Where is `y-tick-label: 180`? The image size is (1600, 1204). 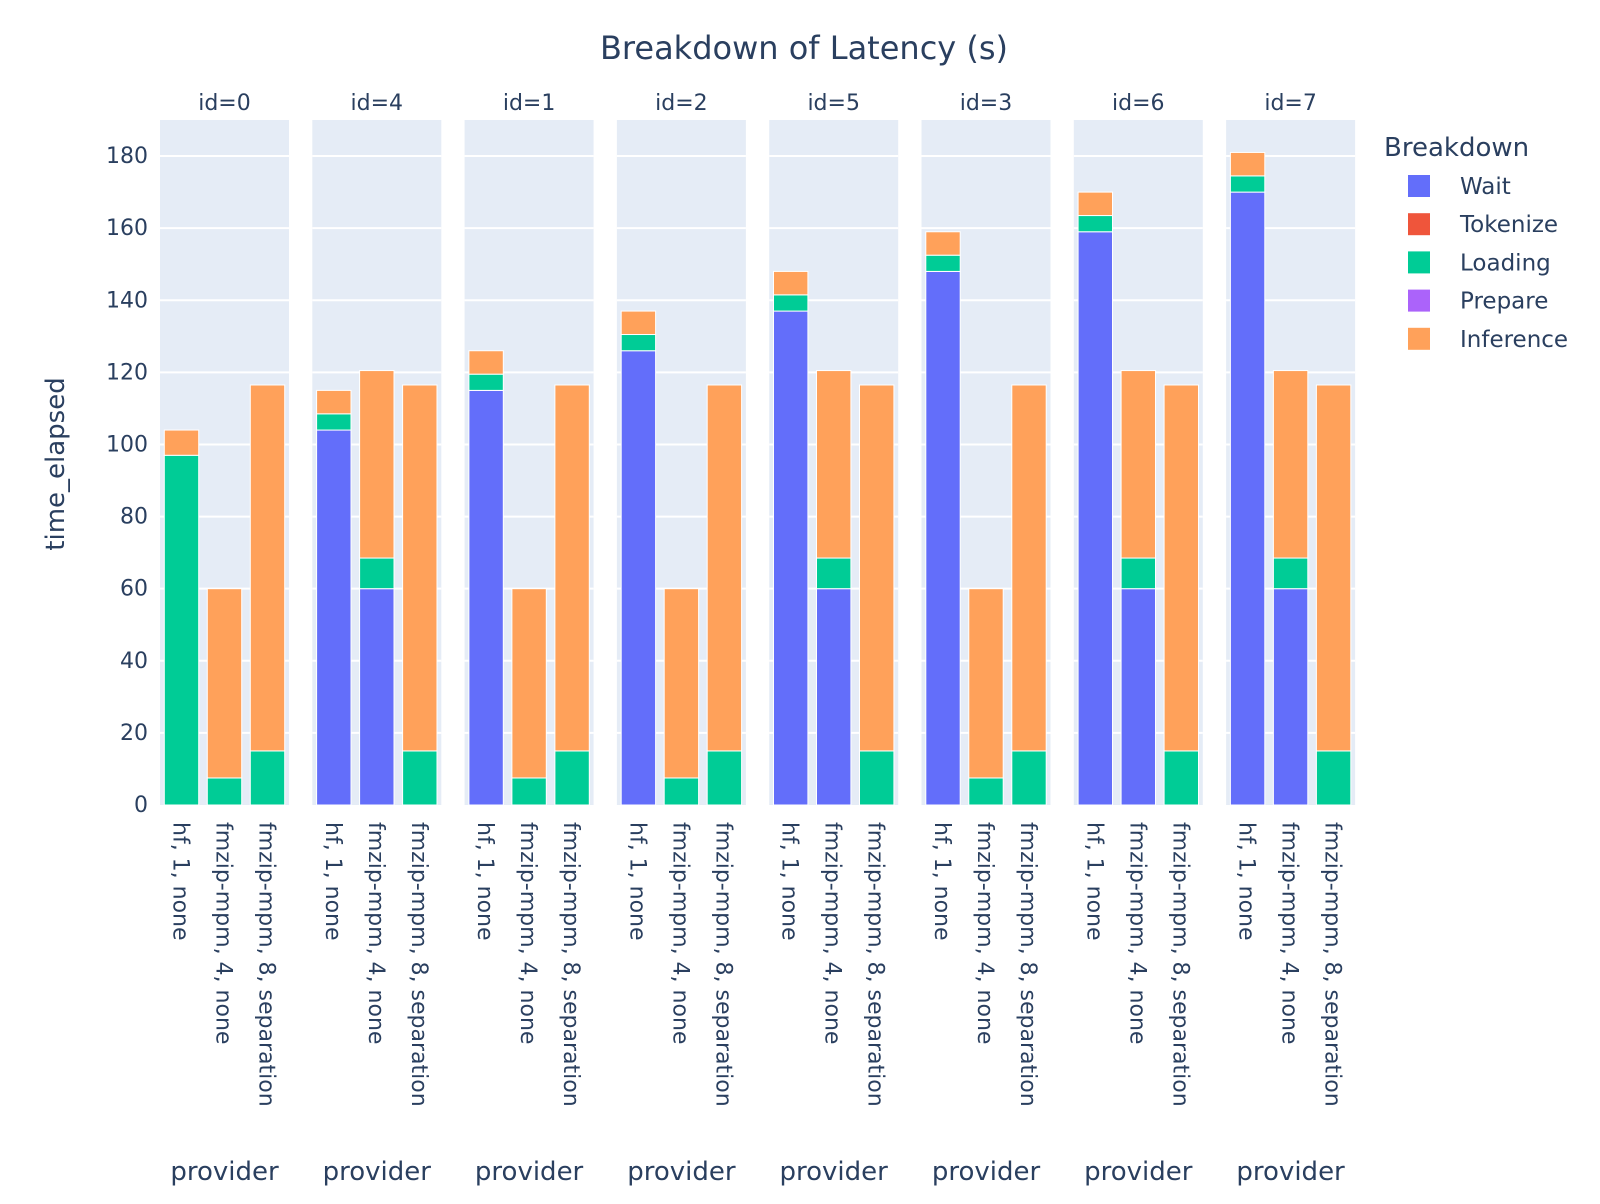 y-tick-label: 180 is located at coordinates (127, 156).